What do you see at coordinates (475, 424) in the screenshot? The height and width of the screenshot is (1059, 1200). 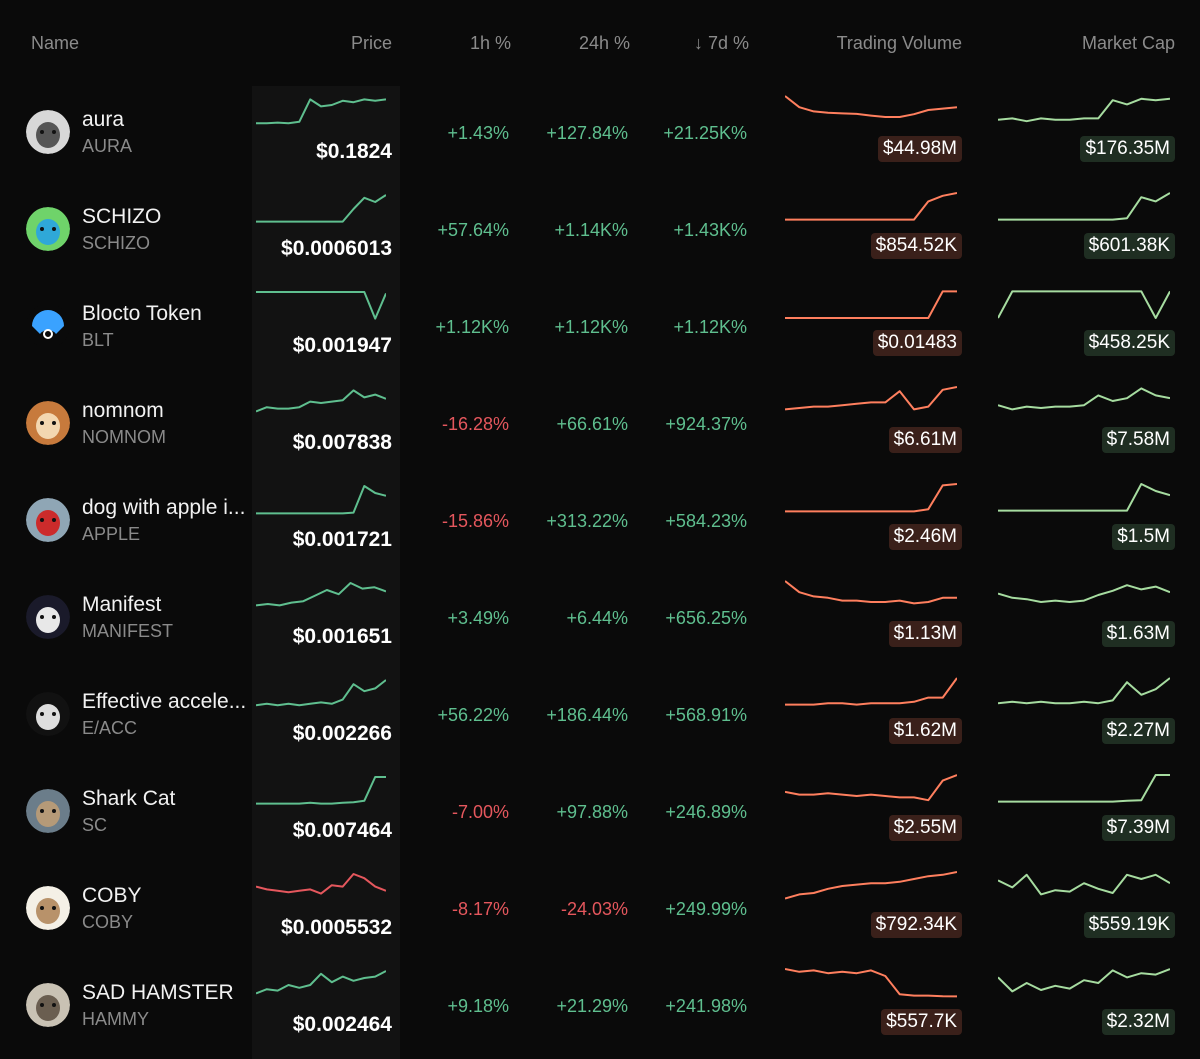 I see `change-1h: -16.28%` at bounding box center [475, 424].